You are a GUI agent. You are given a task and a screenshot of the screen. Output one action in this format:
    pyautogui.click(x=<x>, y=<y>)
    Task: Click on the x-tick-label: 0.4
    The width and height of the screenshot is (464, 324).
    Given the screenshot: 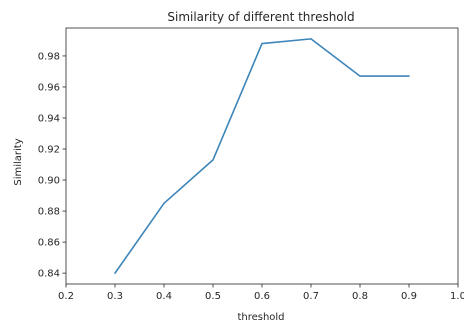 What is the action you would take?
    pyautogui.click(x=164, y=296)
    